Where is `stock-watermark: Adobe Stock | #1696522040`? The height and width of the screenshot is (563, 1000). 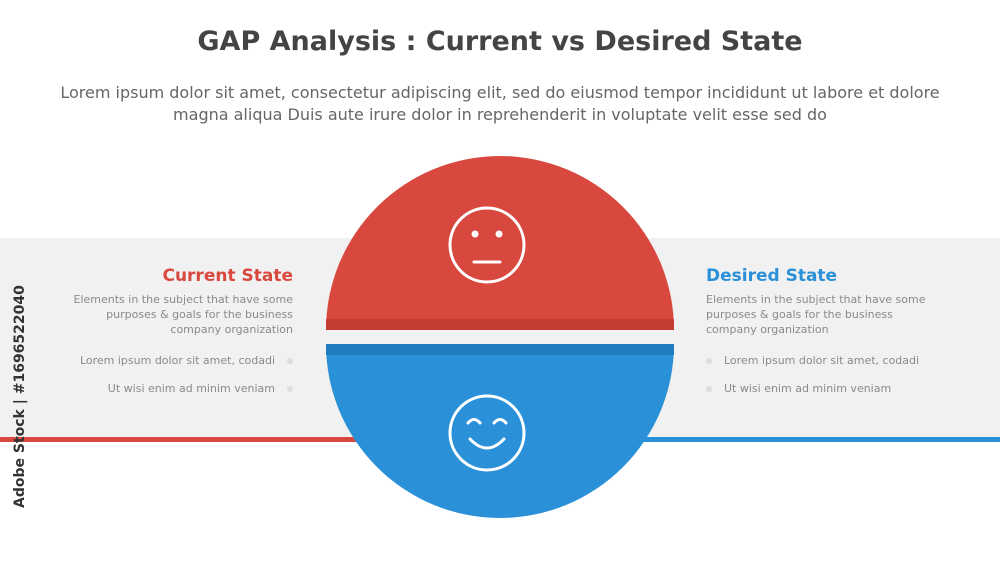
stock-watermark: Adobe Stock | #1696522040 is located at coordinates (20, 396).